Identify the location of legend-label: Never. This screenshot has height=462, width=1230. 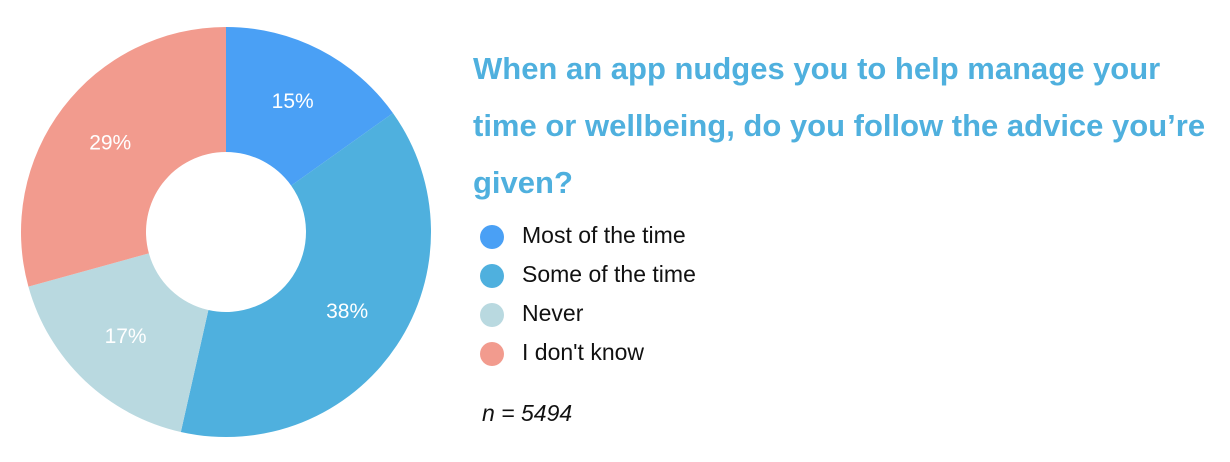
(553, 313).